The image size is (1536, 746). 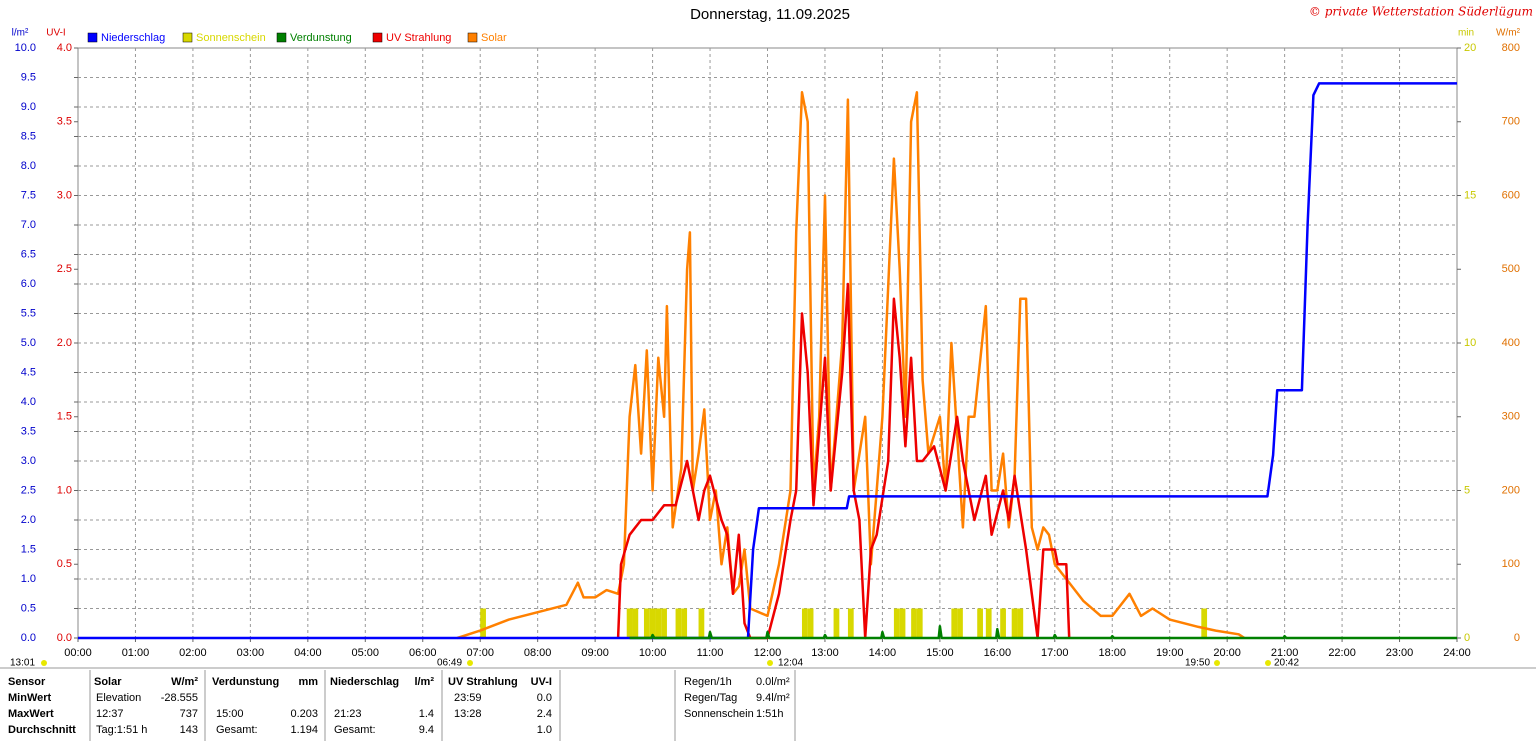 I want to click on row-label: Durchschnitt, so click(x=42, y=730).